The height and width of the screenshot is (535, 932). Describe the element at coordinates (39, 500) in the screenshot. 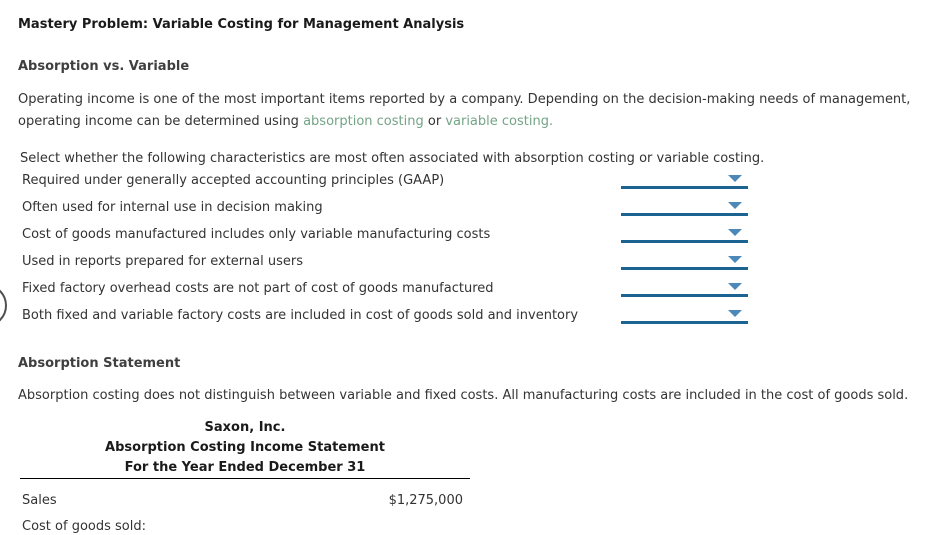

I see `row-label: Sales` at that location.